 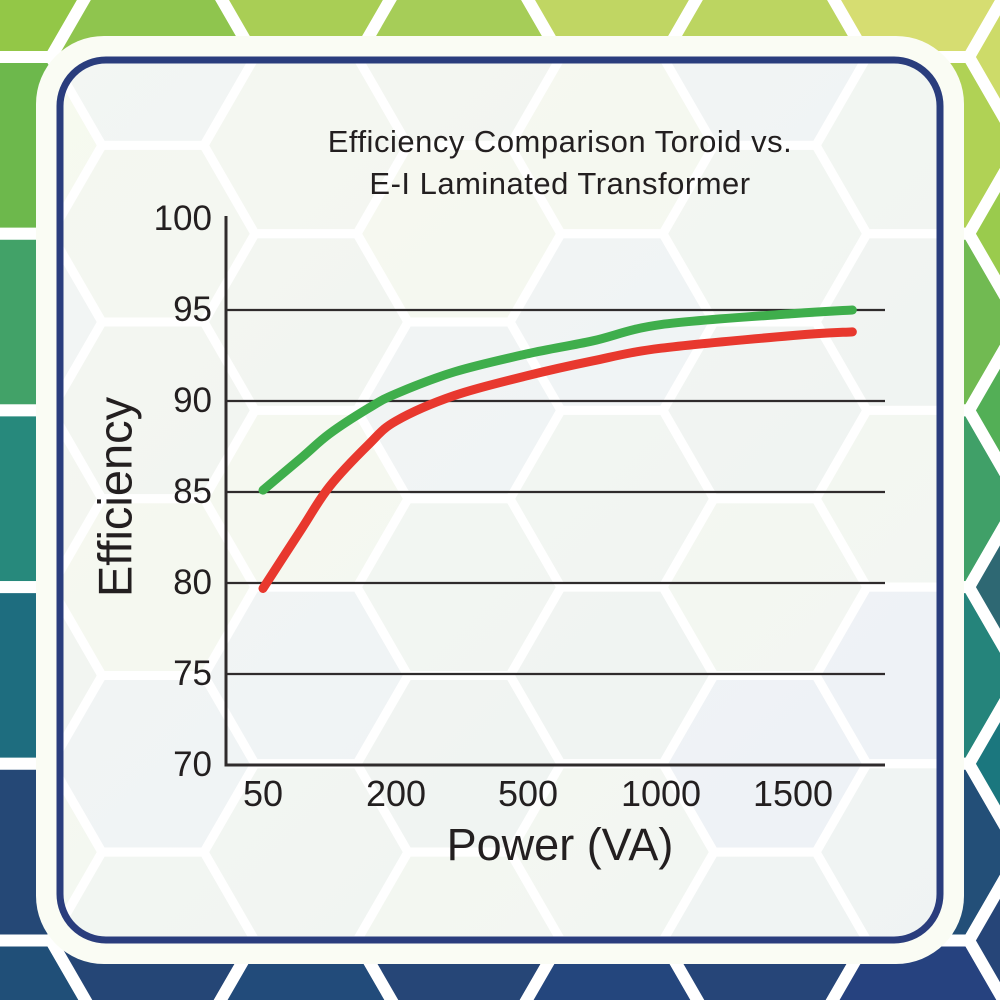 What do you see at coordinates (396, 793) in the screenshot?
I see `x-tick-200: 200` at bounding box center [396, 793].